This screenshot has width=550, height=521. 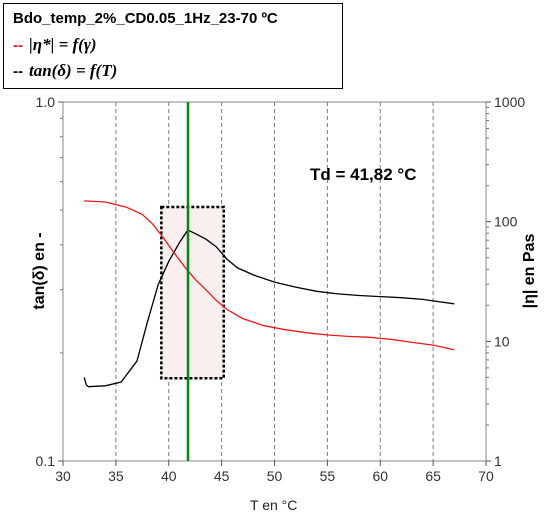 What do you see at coordinates (145, 18) in the screenshot?
I see `legend-title: Bdo_temp_2%_CD0.05_1Hz_23-70 ºC` at bounding box center [145, 18].